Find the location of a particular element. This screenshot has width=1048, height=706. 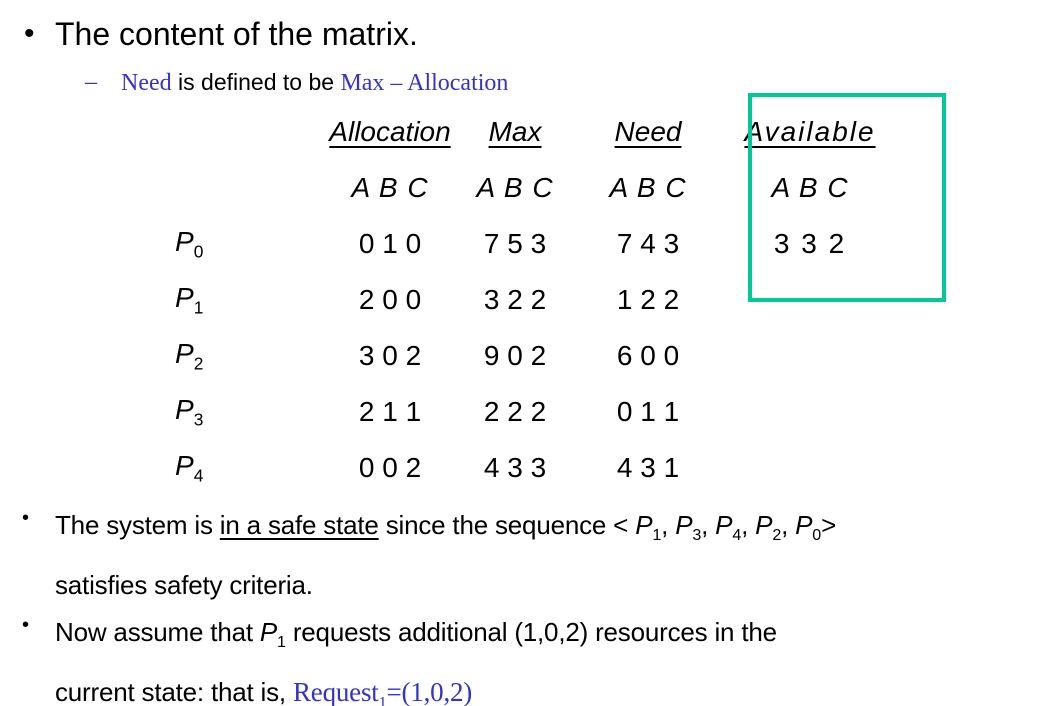

available-p4 is located at coordinates (810, 468).